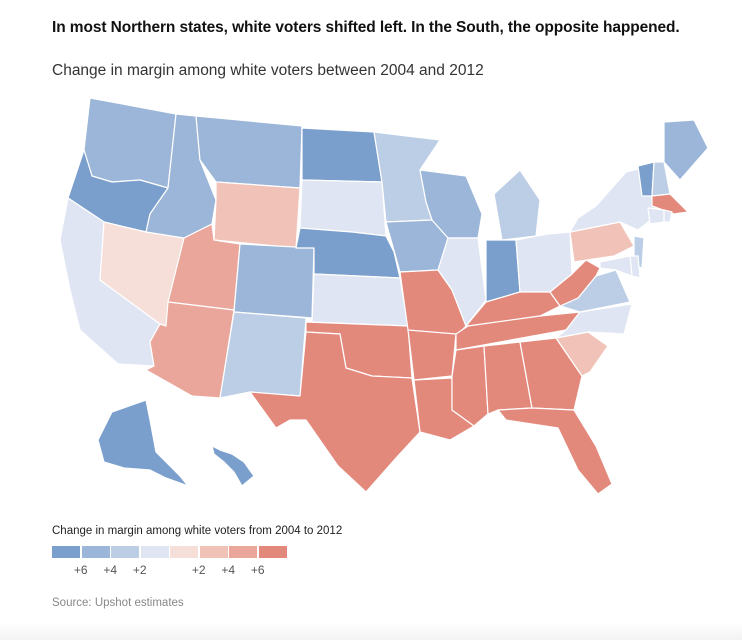 Image resolution: width=742 pixels, height=640 pixels. Describe the element at coordinates (616, 266) in the screenshot. I see `state-MD` at that location.